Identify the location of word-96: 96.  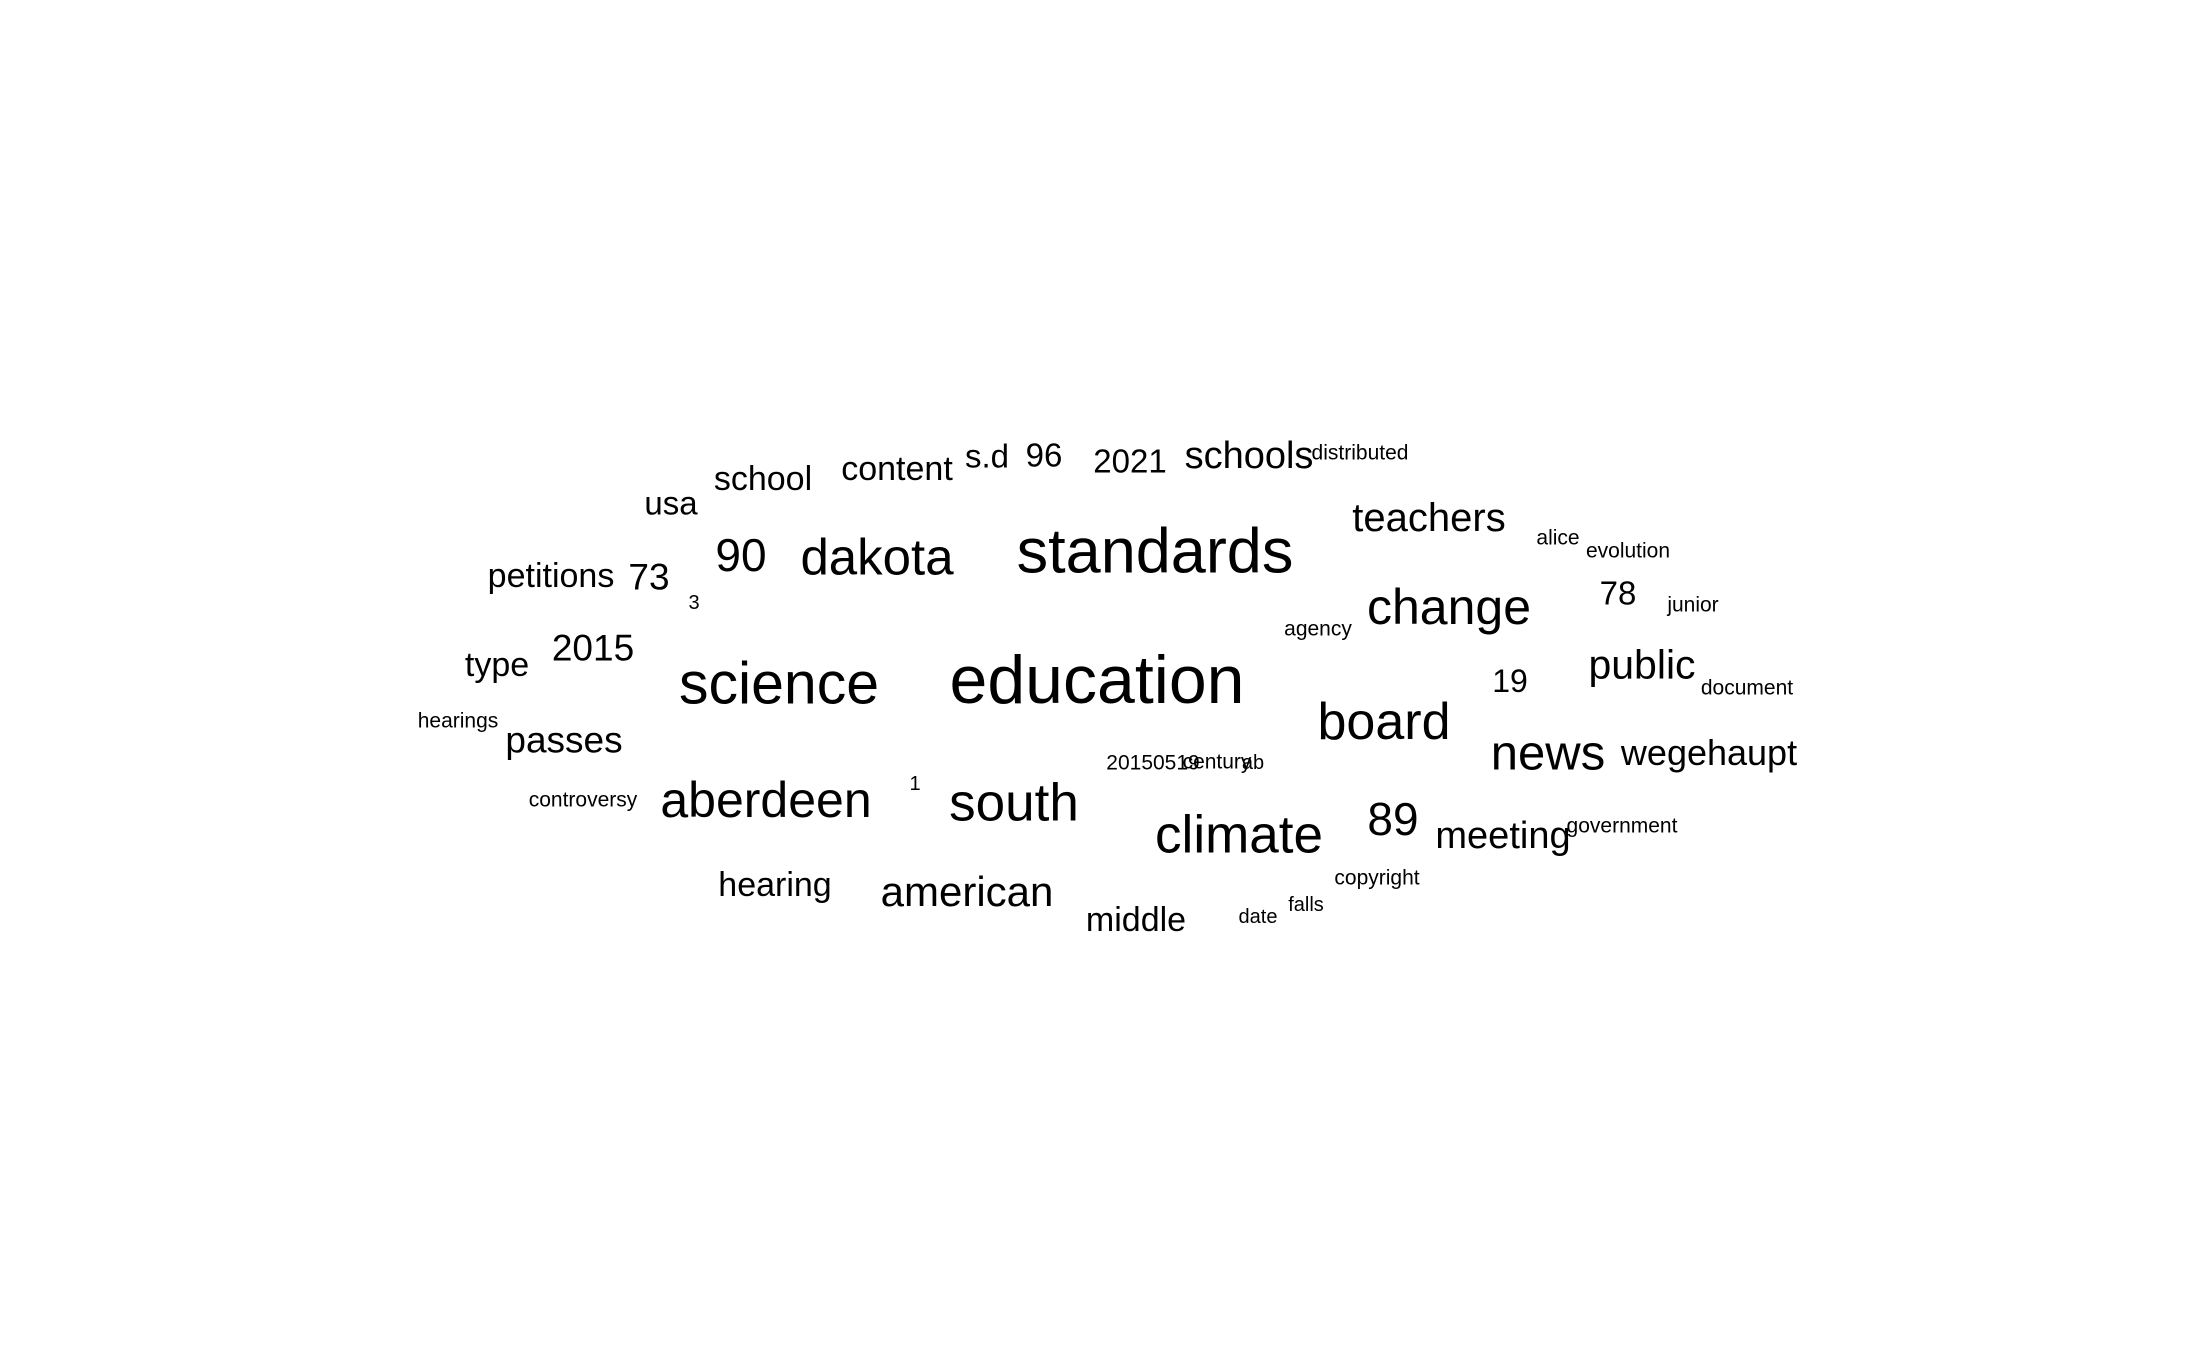
(1044, 455).